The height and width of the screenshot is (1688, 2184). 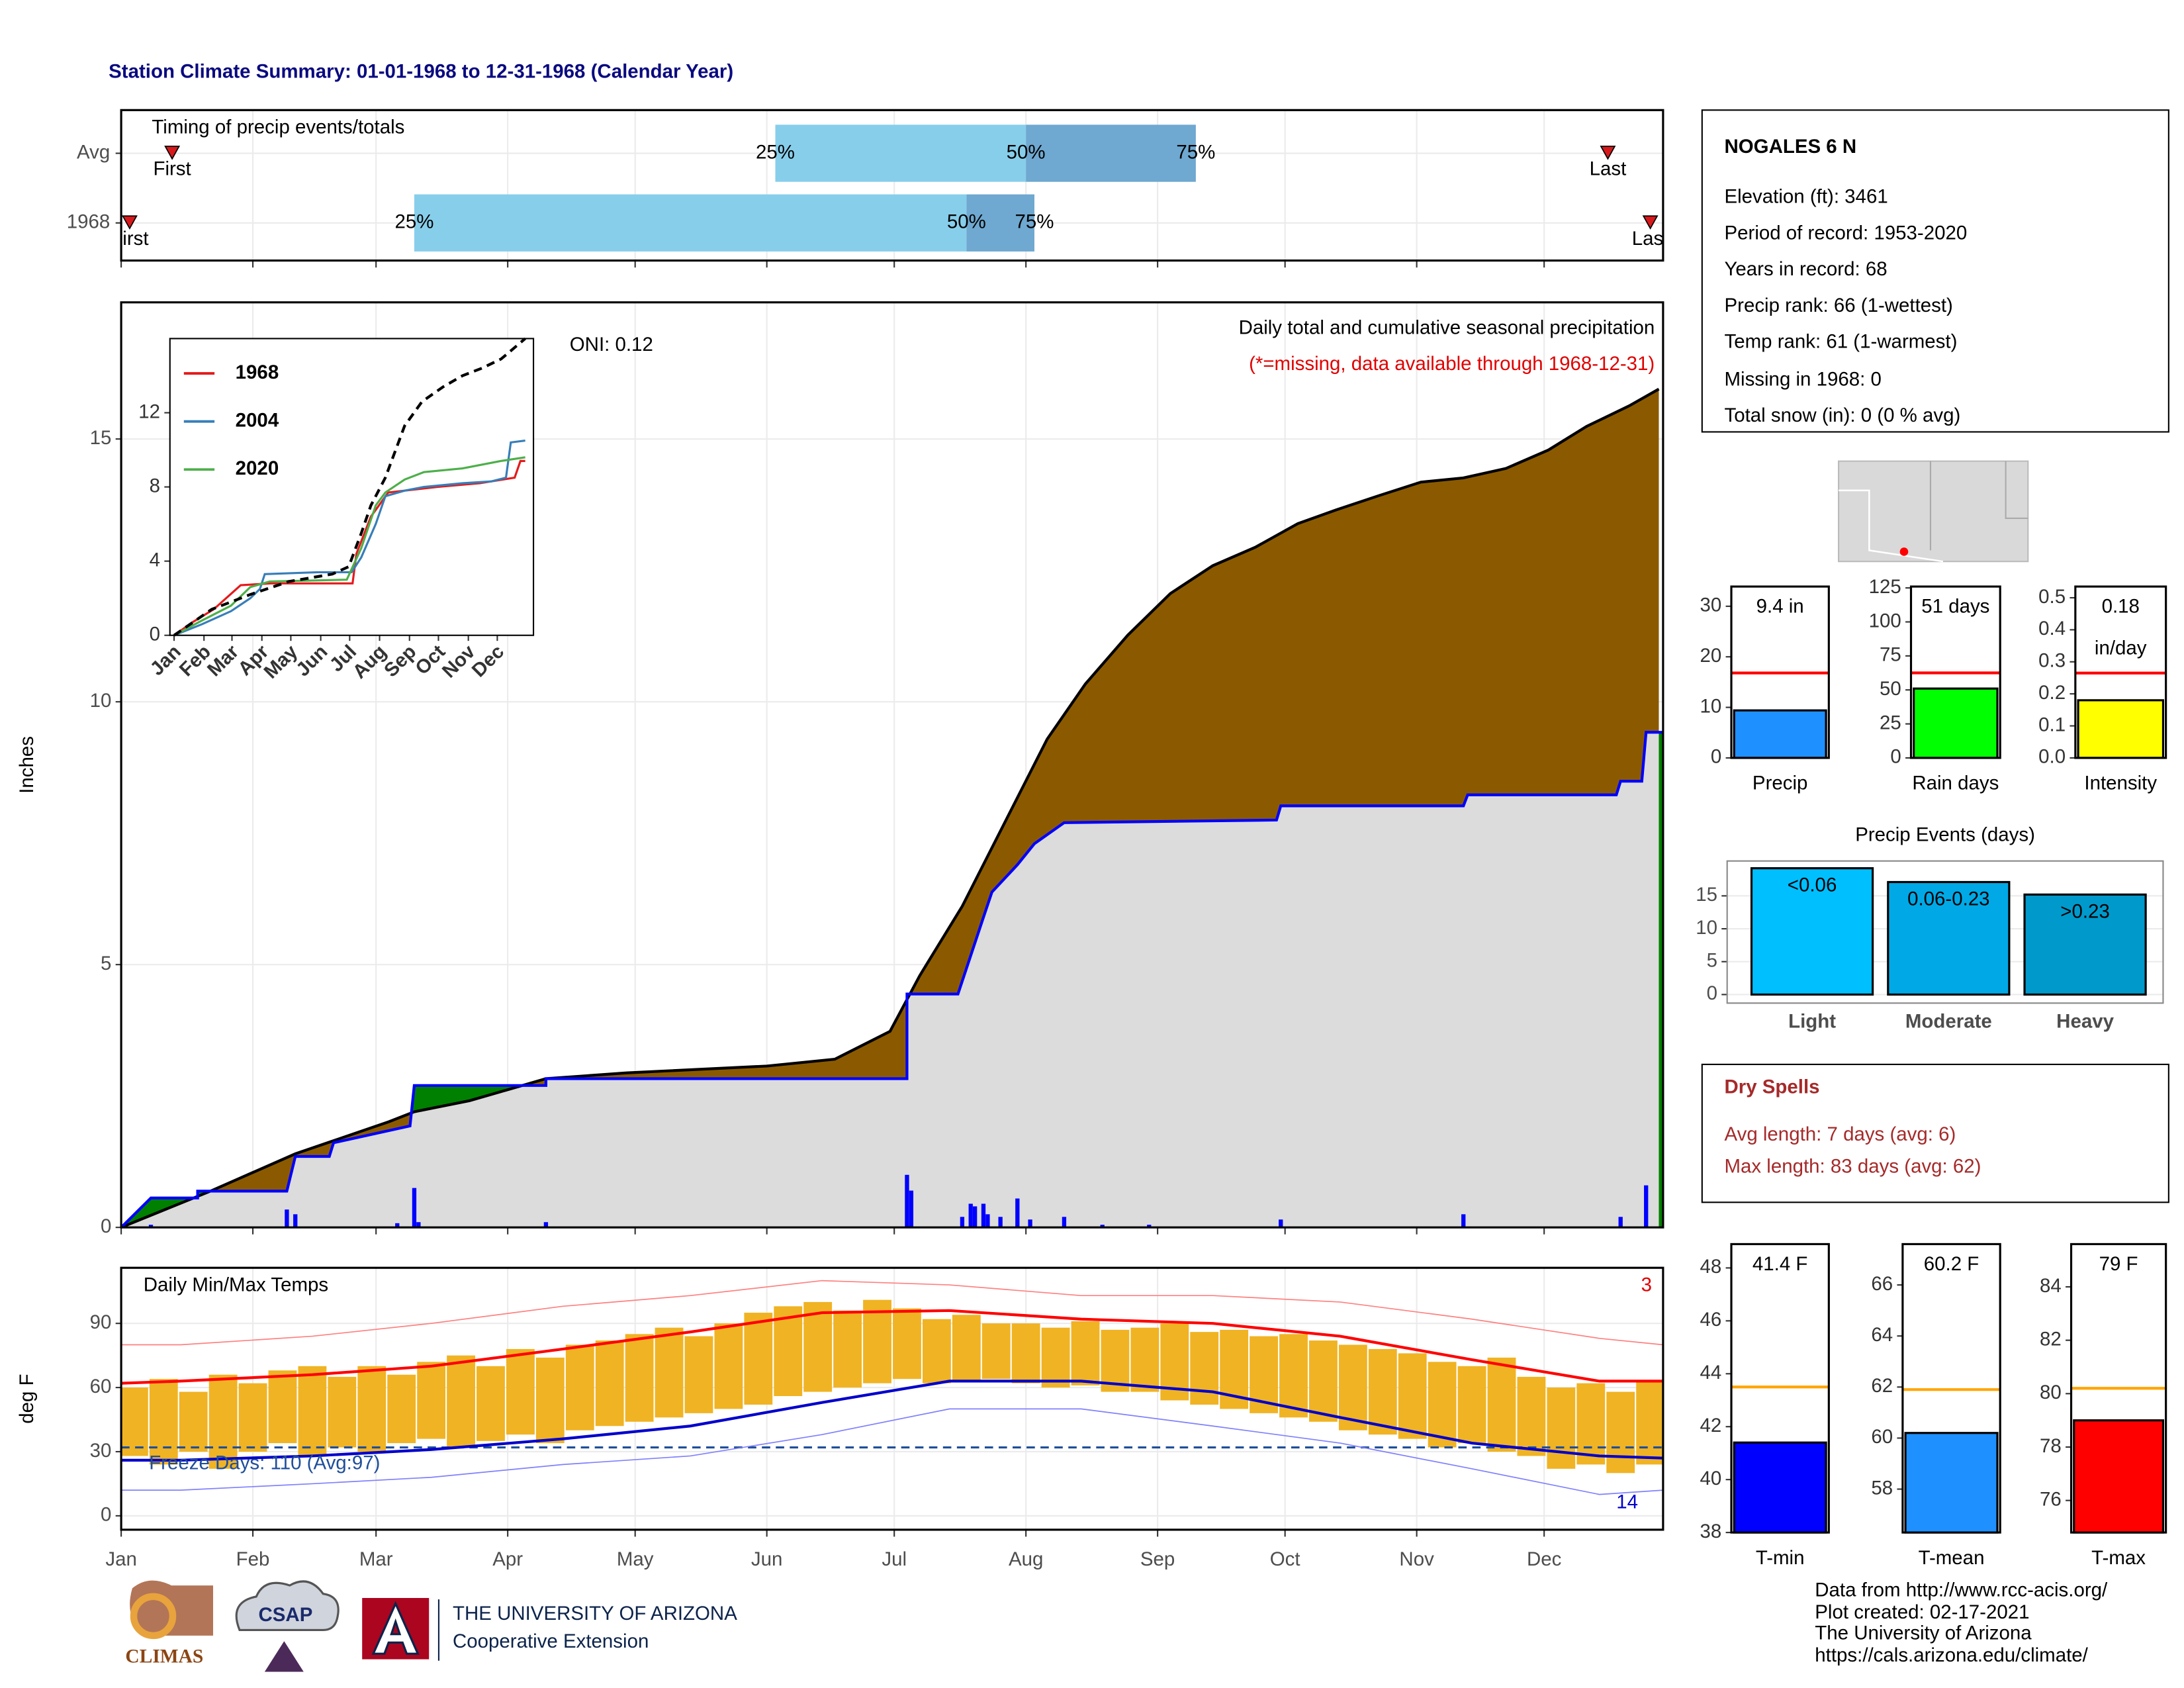 I want to click on dry-spells-title: Dry Spells, so click(x=1772, y=1087).